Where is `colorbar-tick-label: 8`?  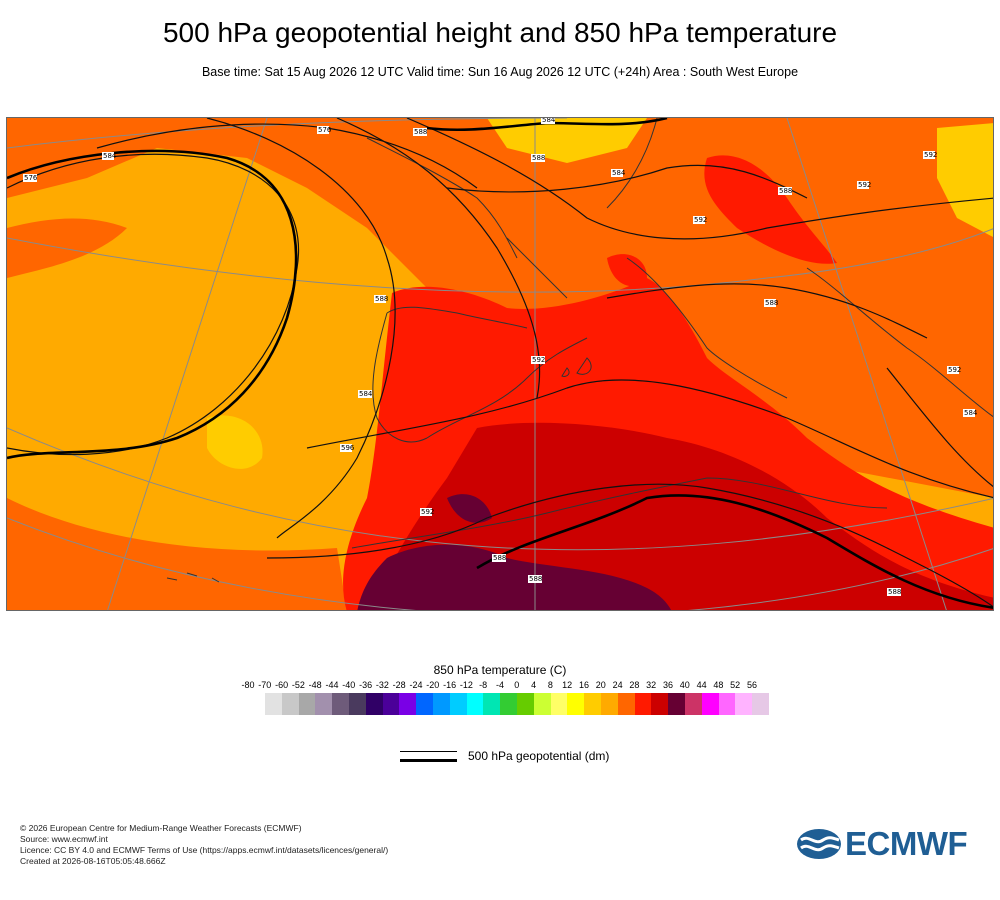
colorbar-tick-label: 8 is located at coordinates (550, 685).